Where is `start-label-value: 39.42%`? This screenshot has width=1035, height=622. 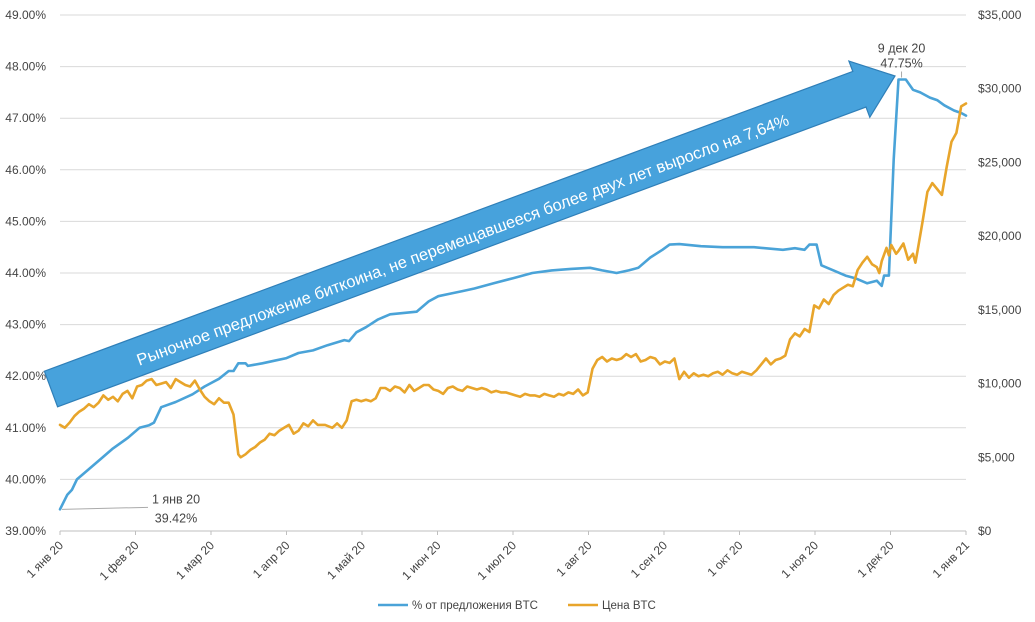
start-label-value: 39.42% is located at coordinates (176, 518).